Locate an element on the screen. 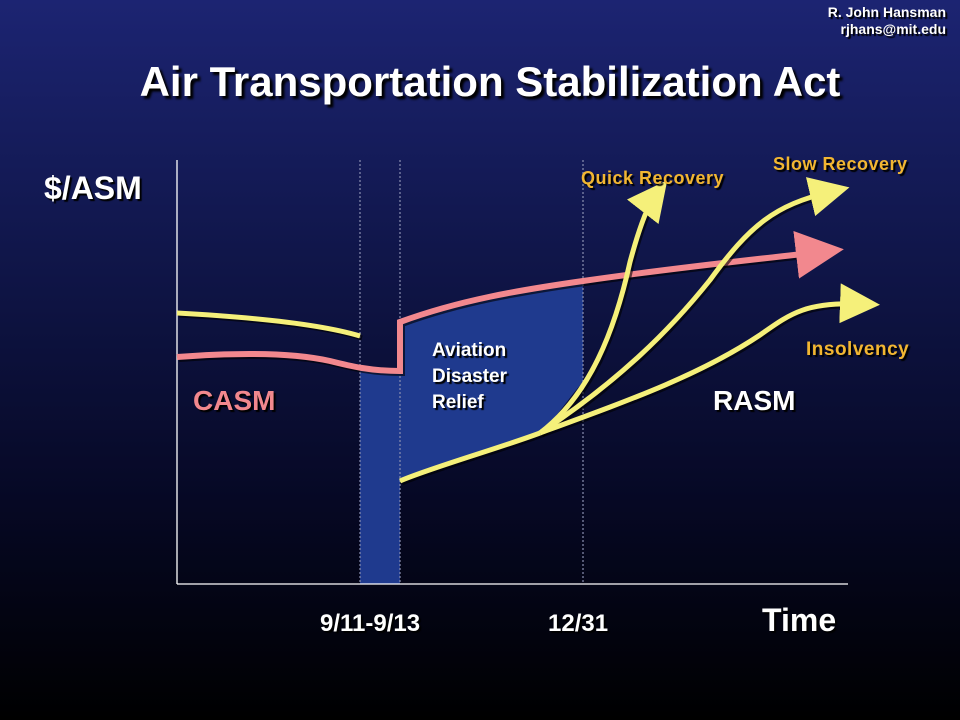  insolvency-curve is located at coordinates (709, 359).